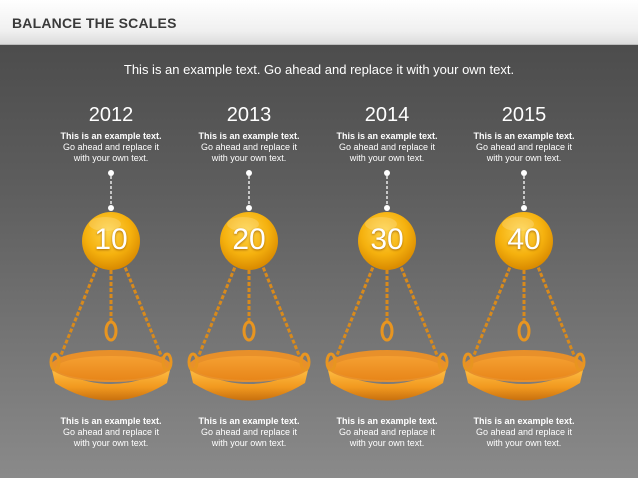 Image resolution: width=638 pixels, height=478 pixels. Describe the element at coordinates (111, 115) in the screenshot. I see `year-label: 2012` at that location.